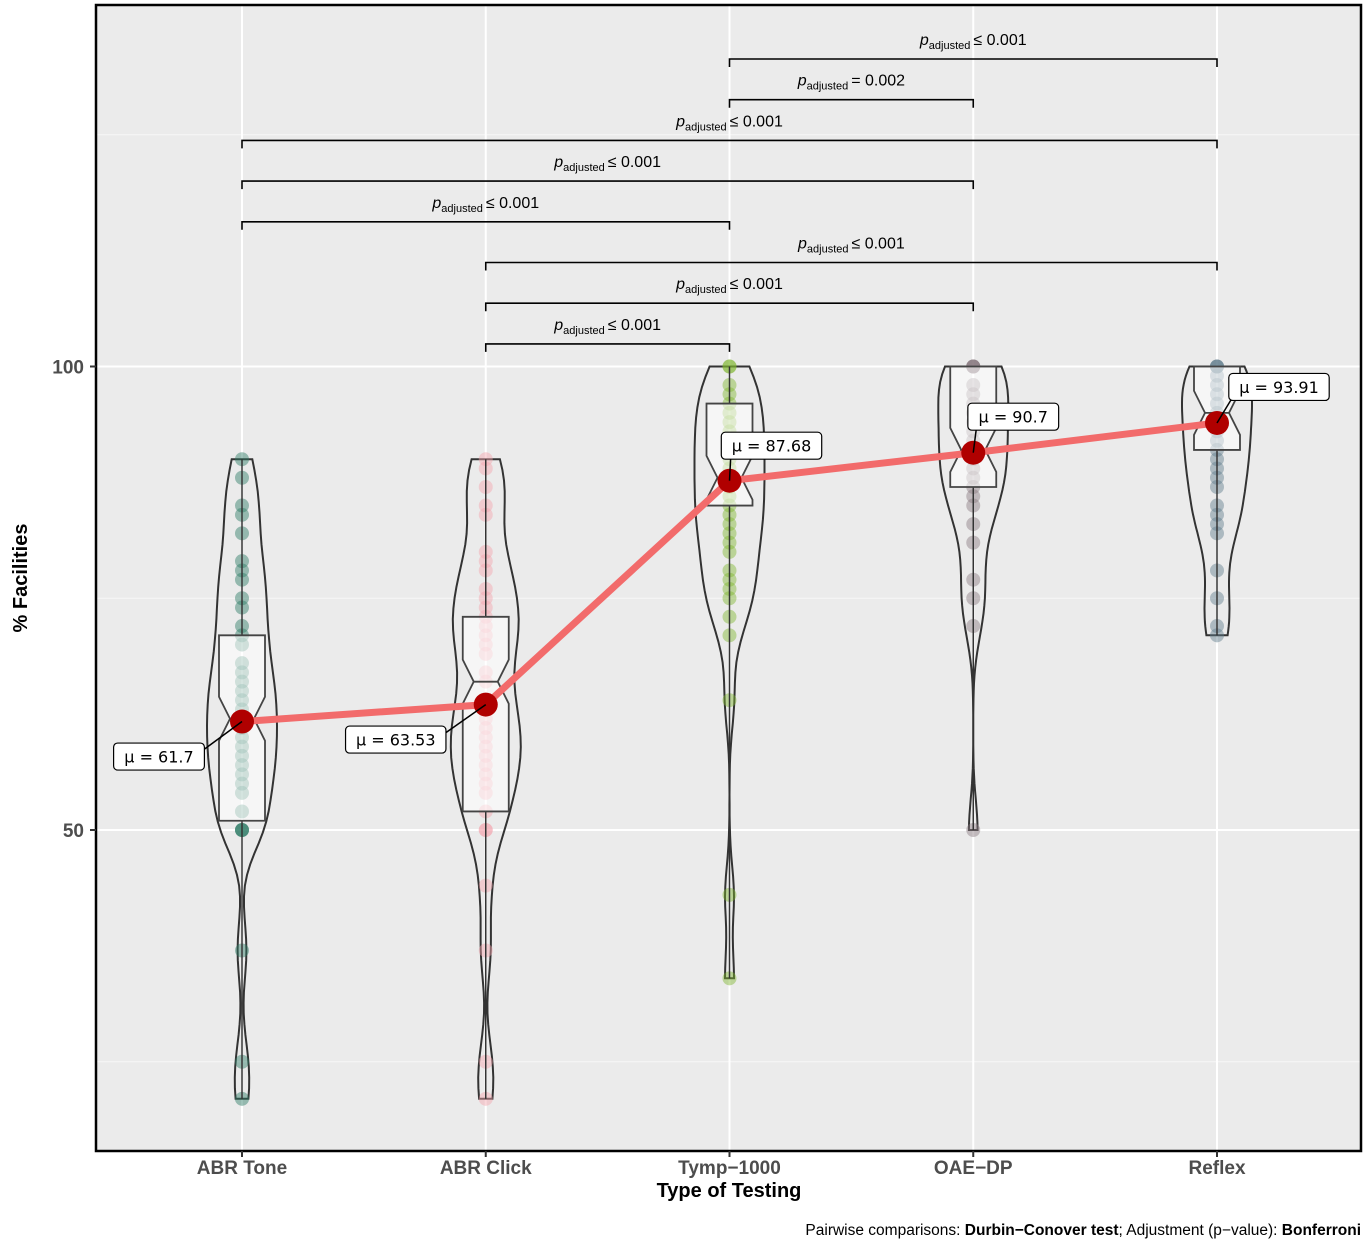 The height and width of the screenshot is (1243, 1367). I want to click on caption-adjustment: Bonferroni, so click(1321, 1230).